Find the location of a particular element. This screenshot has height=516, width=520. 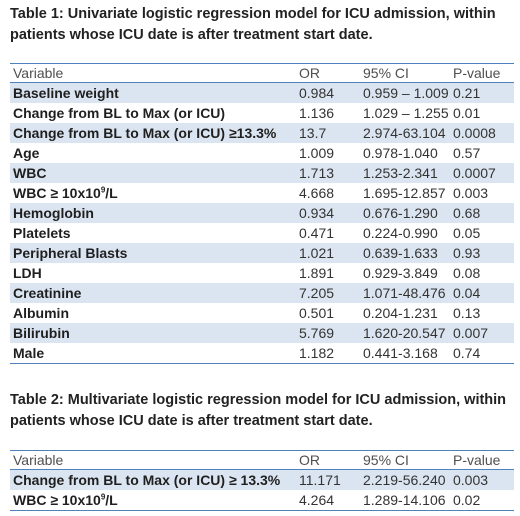

variable-text: Change from BL to Max (or ICU) ≥ 13.3% is located at coordinates (147, 480).